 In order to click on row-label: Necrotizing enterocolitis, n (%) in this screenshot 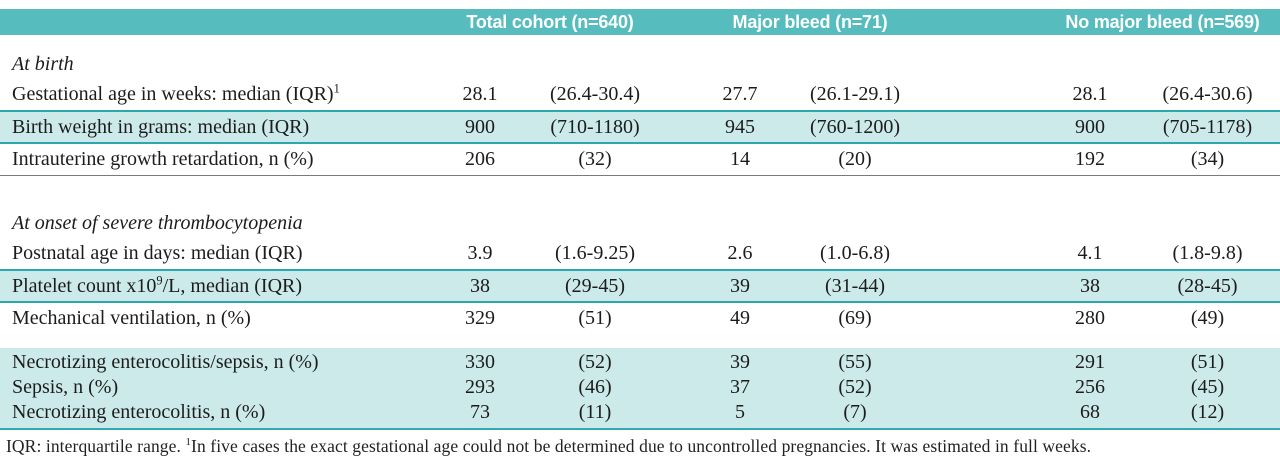, I will do `click(217, 412)`.